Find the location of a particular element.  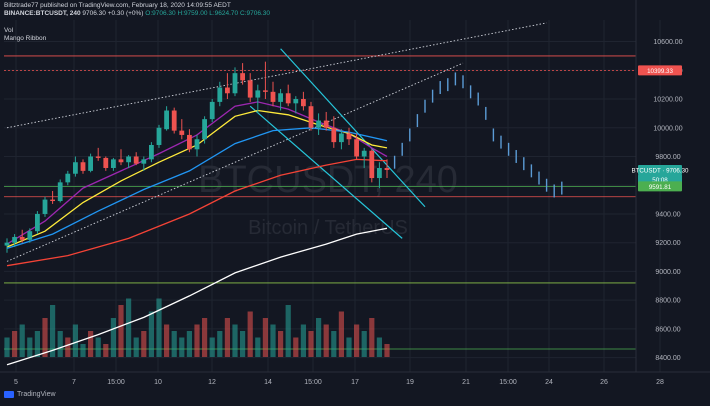

watermark-symbol: BTCUSDT, 240 is located at coordinates (328, 180).